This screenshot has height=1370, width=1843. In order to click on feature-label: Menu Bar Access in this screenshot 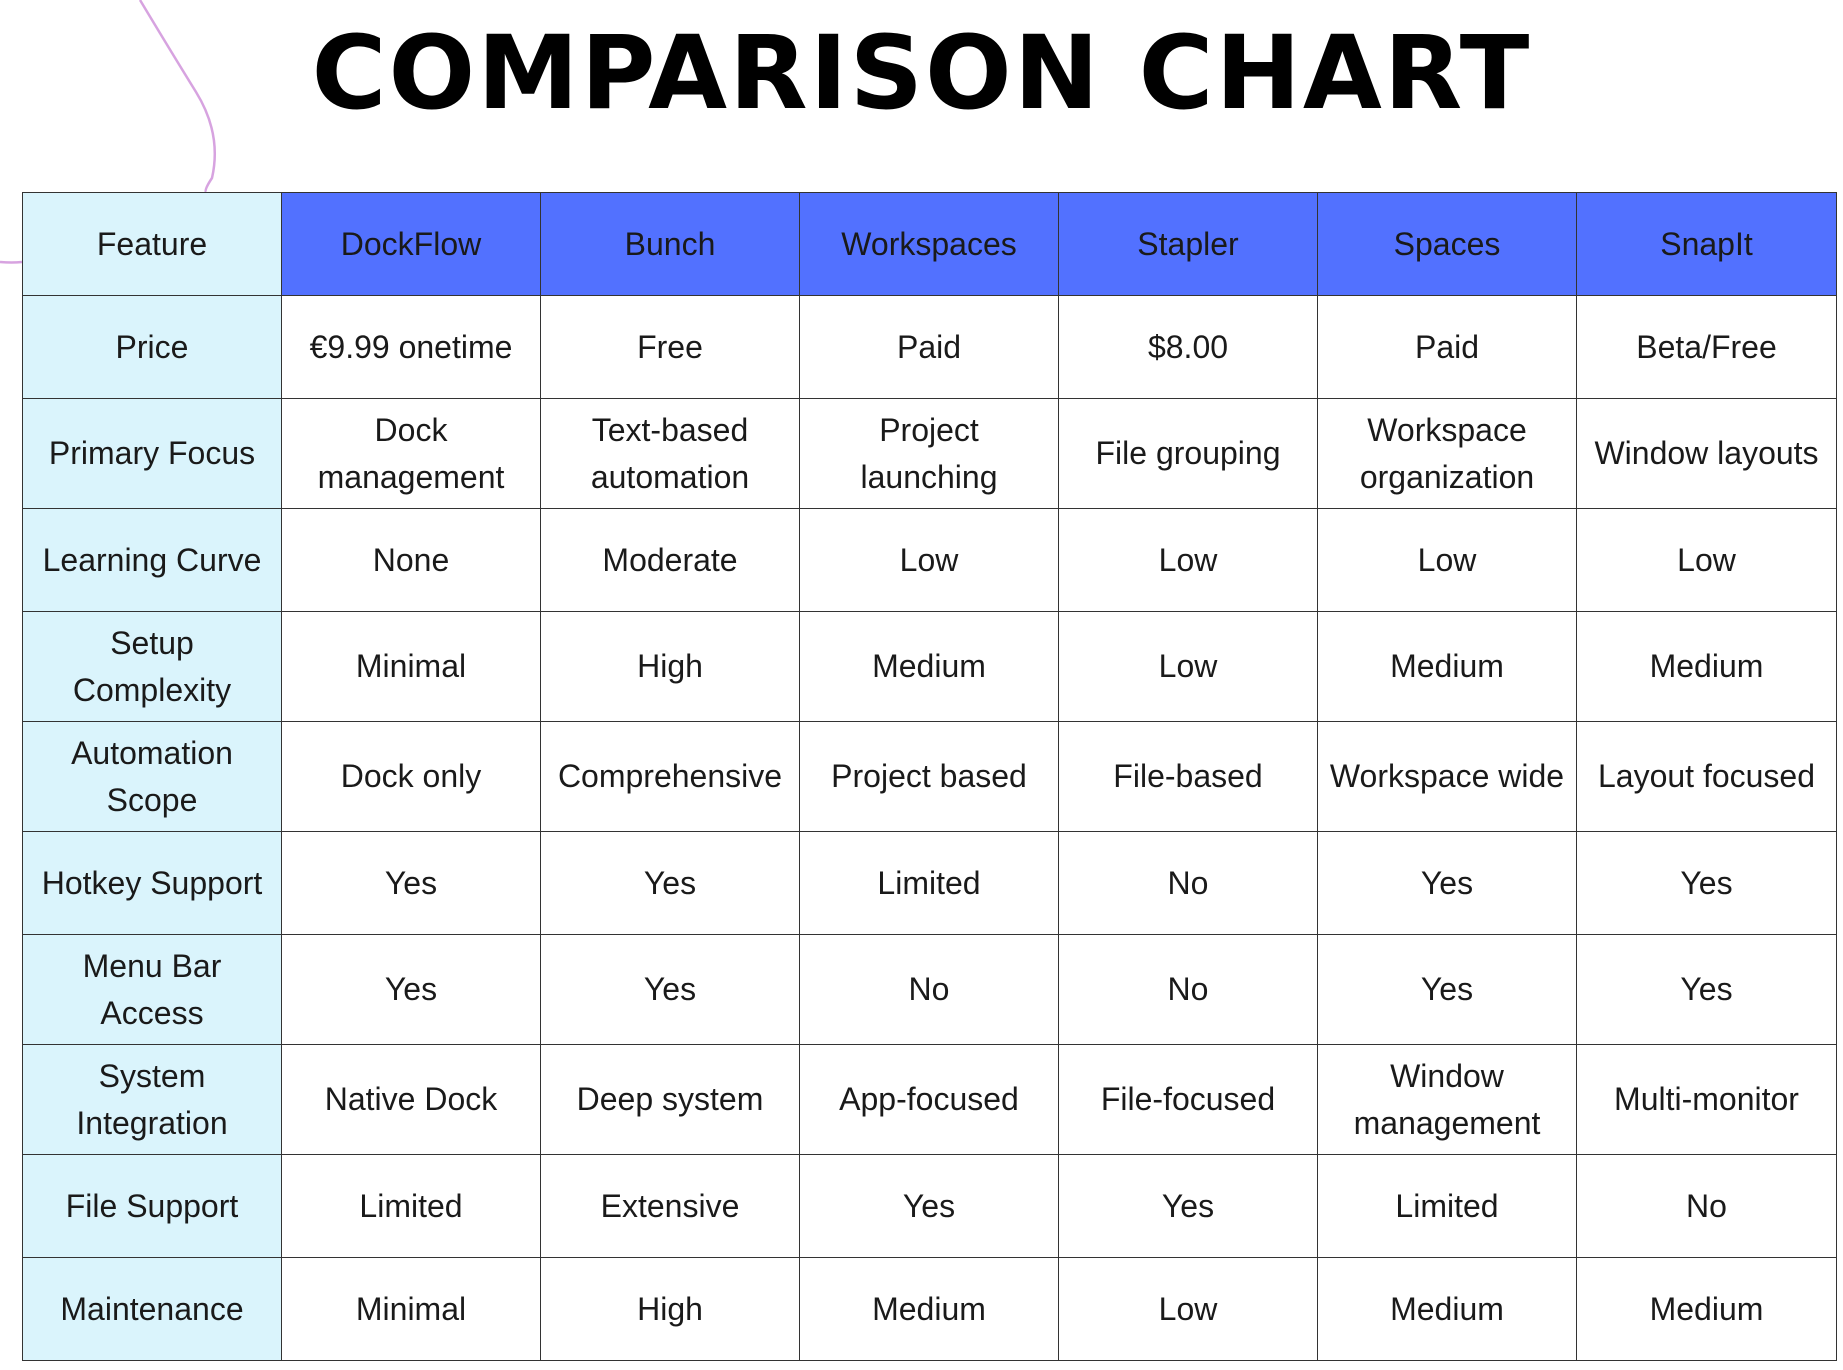, I will do `click(152, 989)`.